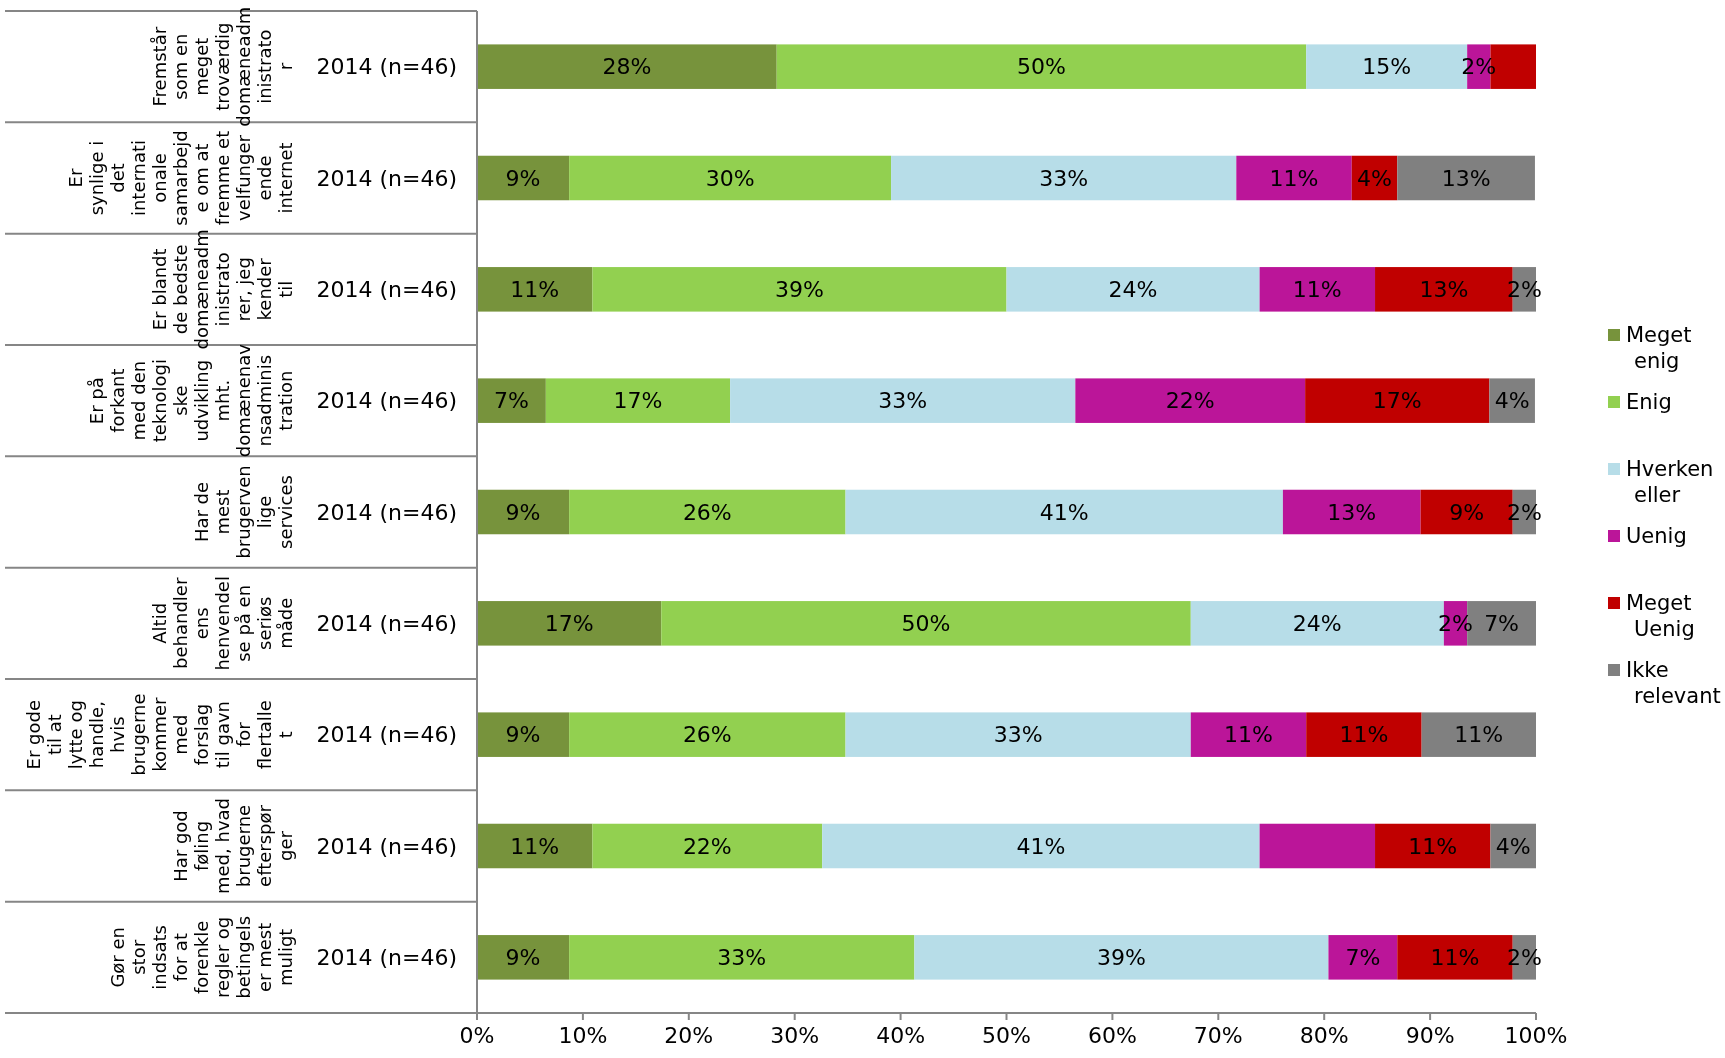 This screenshot has height=1058, width=1725. What do you see at coordinates (1670, 482) in the screenshot?
I see `legend-label: Hverken eller` at bounding box center [1670, 482].